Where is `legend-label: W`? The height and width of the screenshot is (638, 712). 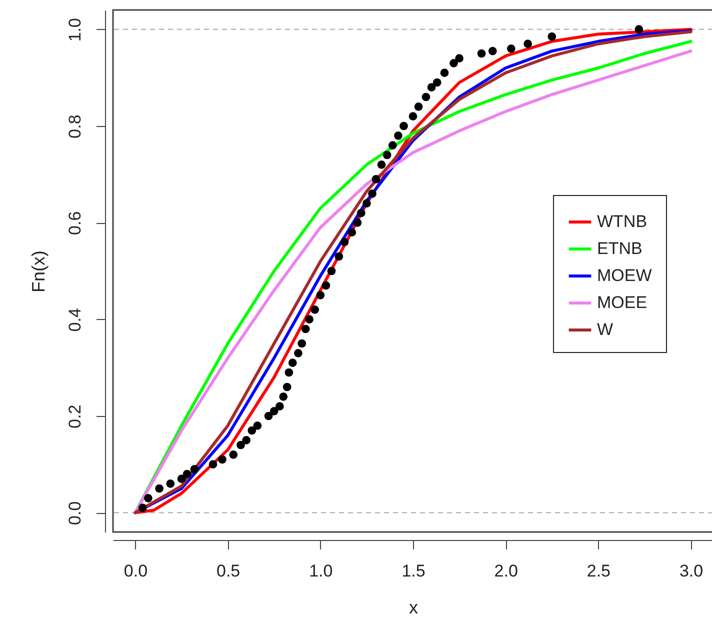
legend-label: W is located at coordinates (605, 329).